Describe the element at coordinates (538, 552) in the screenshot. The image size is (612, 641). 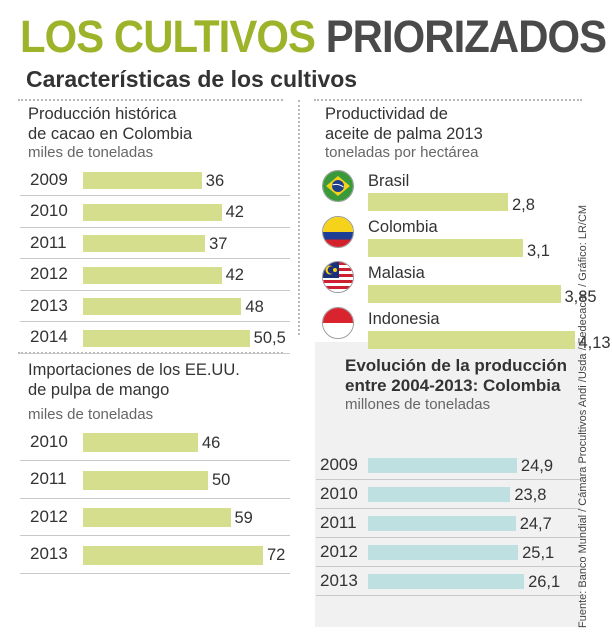
I see `produccion-value-label: 25,1` at that location.